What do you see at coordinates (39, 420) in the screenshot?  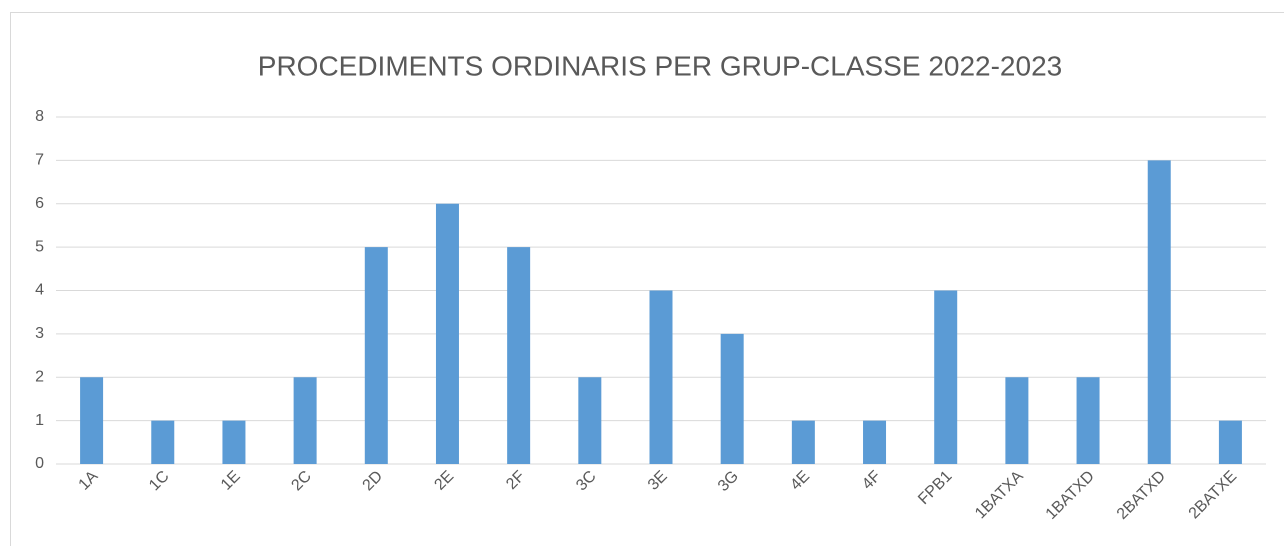 I see `y-tick-label: 1` at bounding box center [39, 420].